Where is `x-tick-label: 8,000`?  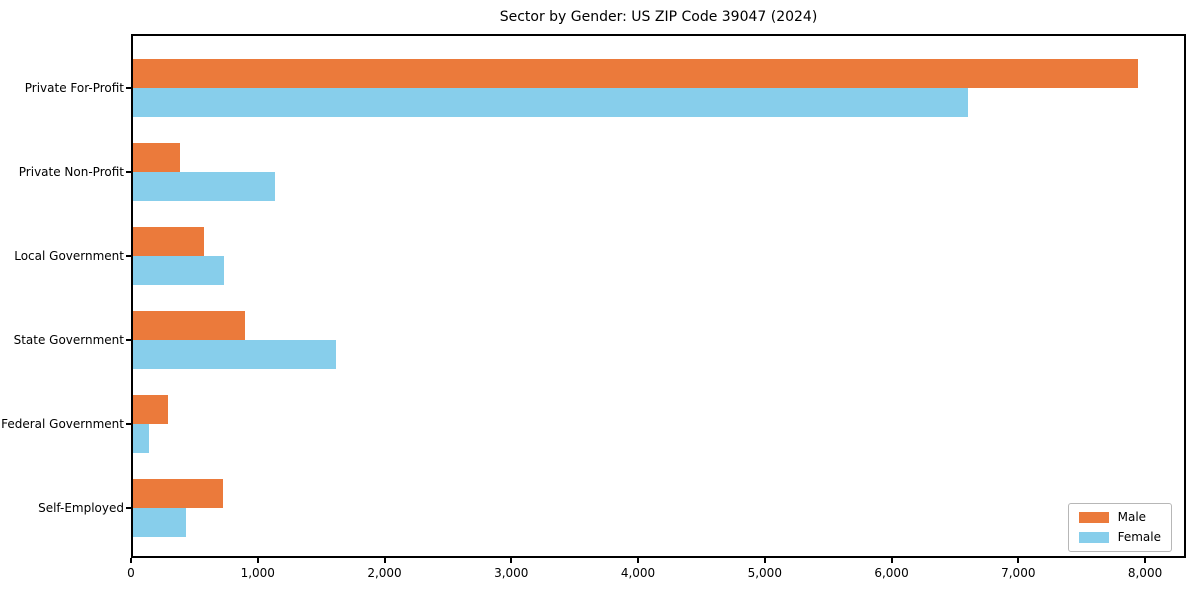 x-tick-label: 8,000 is located at coordinates (1145, 573).